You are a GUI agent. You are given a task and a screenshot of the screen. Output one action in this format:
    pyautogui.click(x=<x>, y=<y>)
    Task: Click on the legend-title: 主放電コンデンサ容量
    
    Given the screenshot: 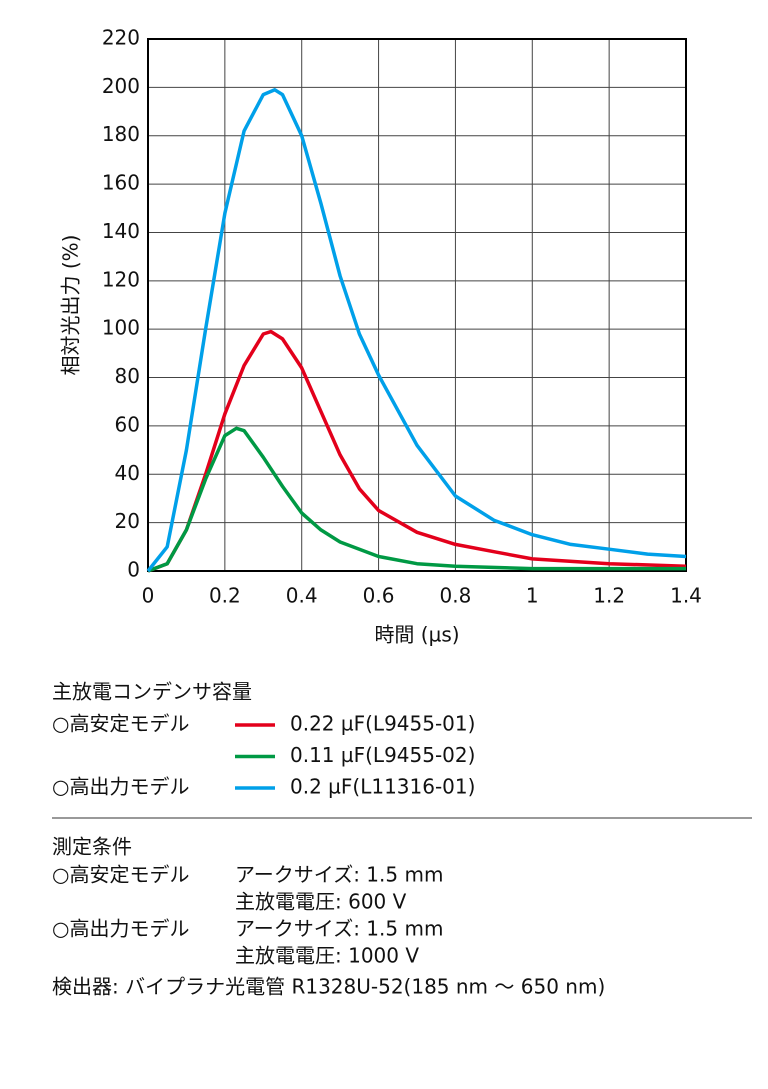 What is the action you would take?
    pyautogui.click(x=152, y=692)
    